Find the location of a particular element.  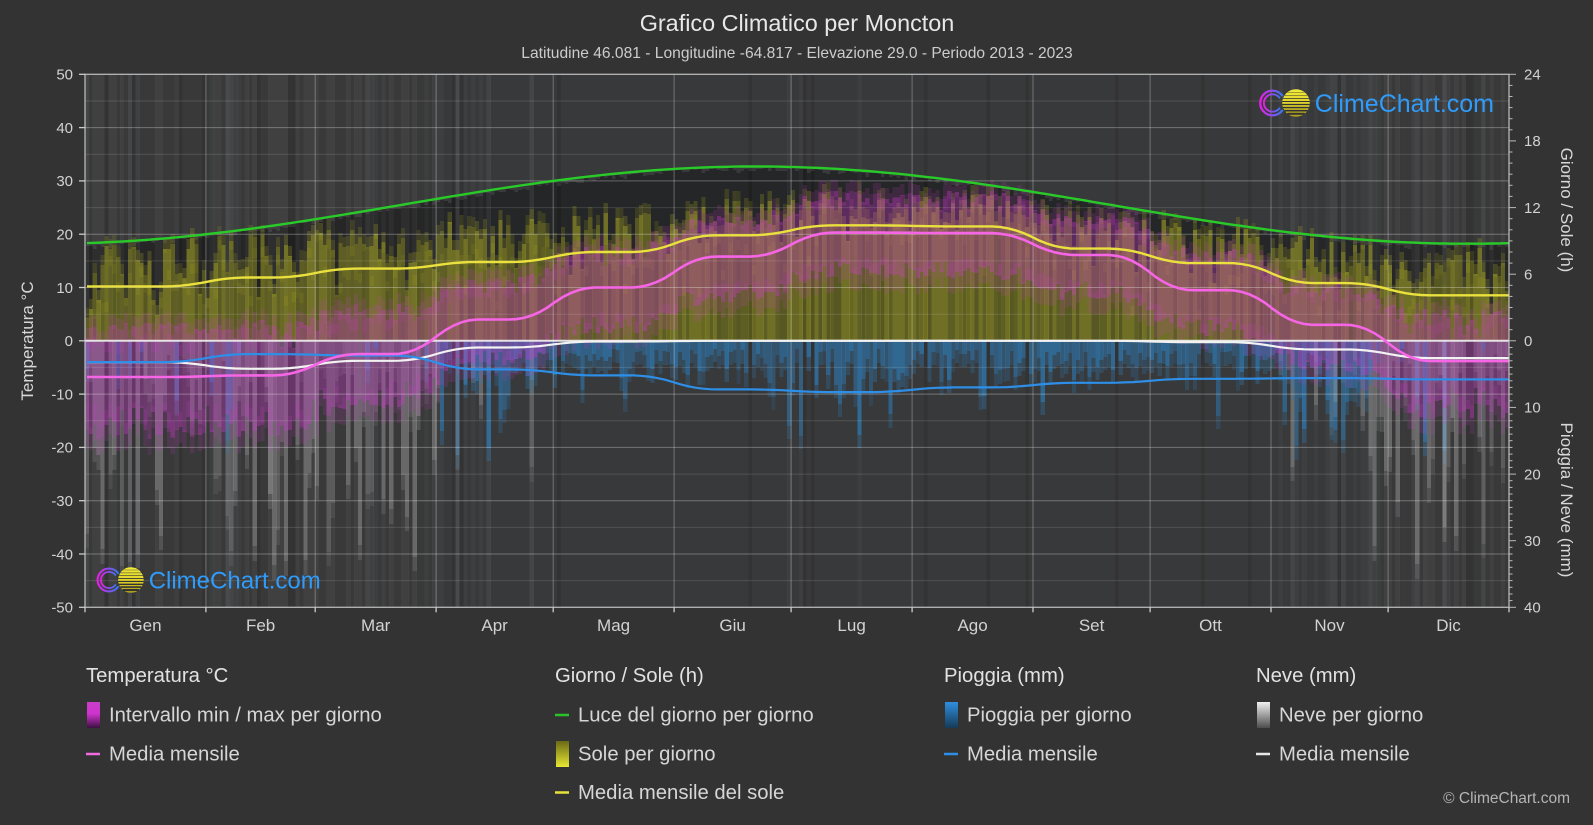

svg-text: 24 is located at coordinates (1532, 75).